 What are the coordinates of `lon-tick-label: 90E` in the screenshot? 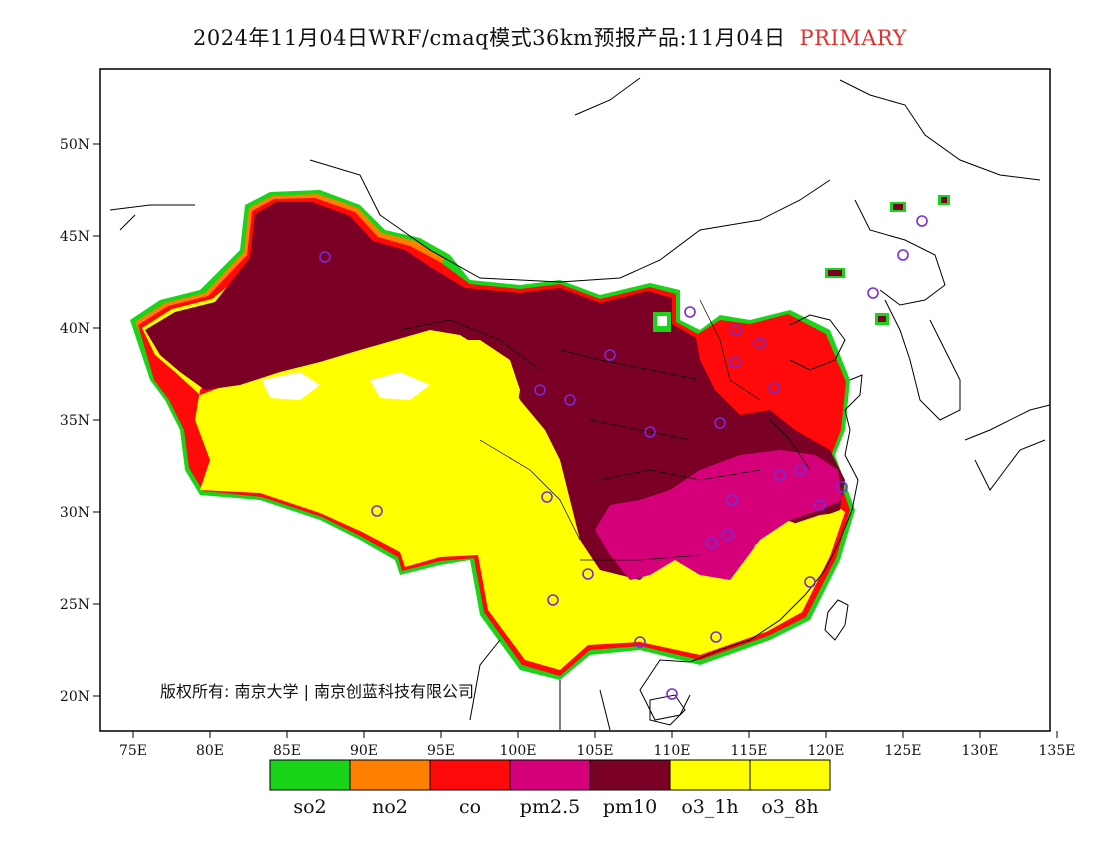 It's located at (364, 751).